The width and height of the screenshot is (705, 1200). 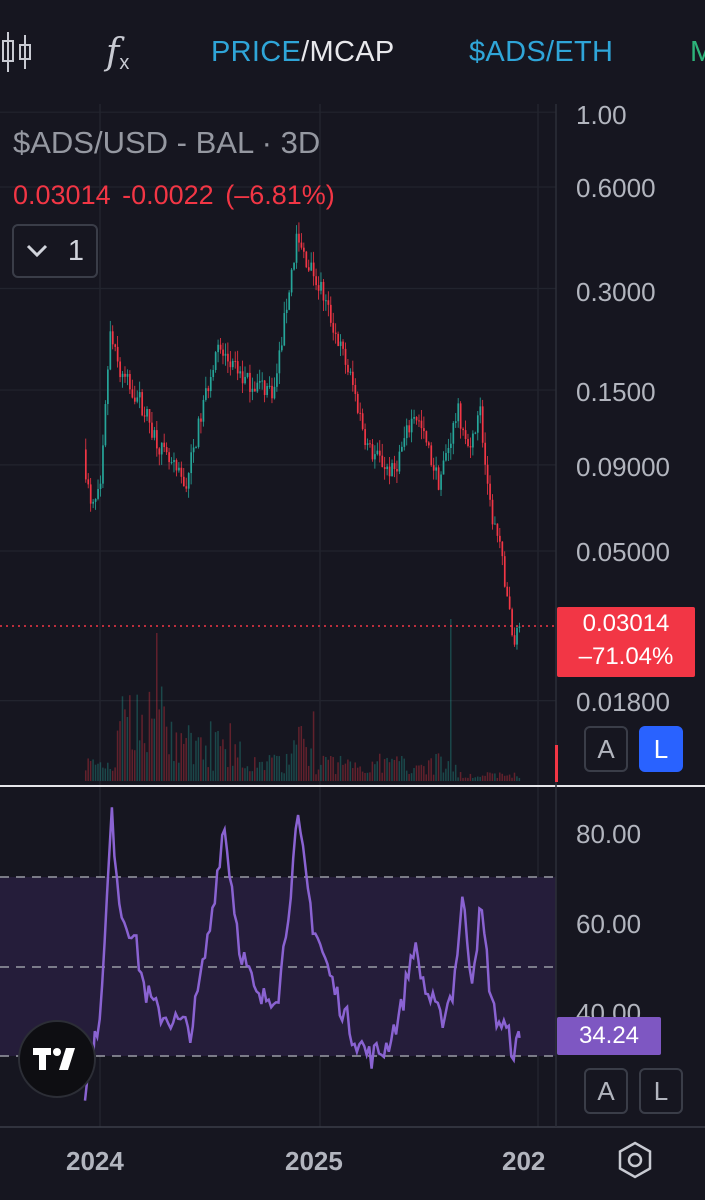 What do you see at coordinates (606, 749) in the screenshot?
I see `auto-scale-button: A` at bounding box center [606, 749].